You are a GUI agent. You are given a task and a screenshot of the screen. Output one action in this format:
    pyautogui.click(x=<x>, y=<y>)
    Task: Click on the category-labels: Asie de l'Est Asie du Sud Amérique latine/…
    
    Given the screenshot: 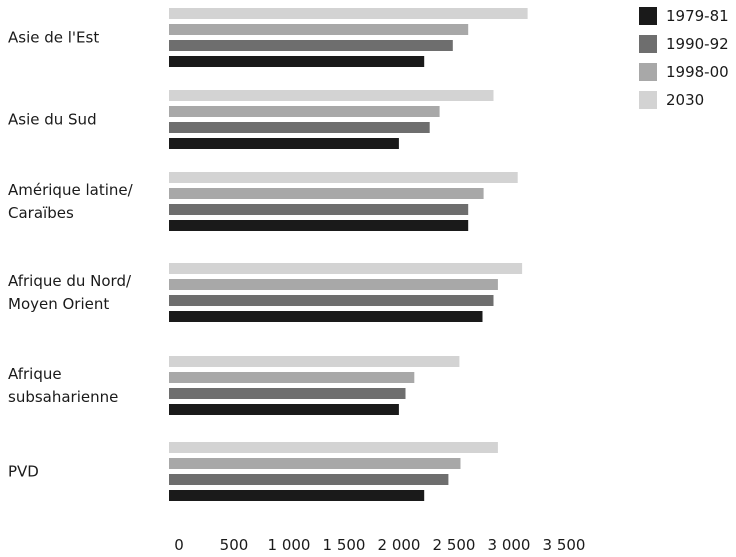 What is the action you would take?
    pyautogui.click(x=71, y=255)
    